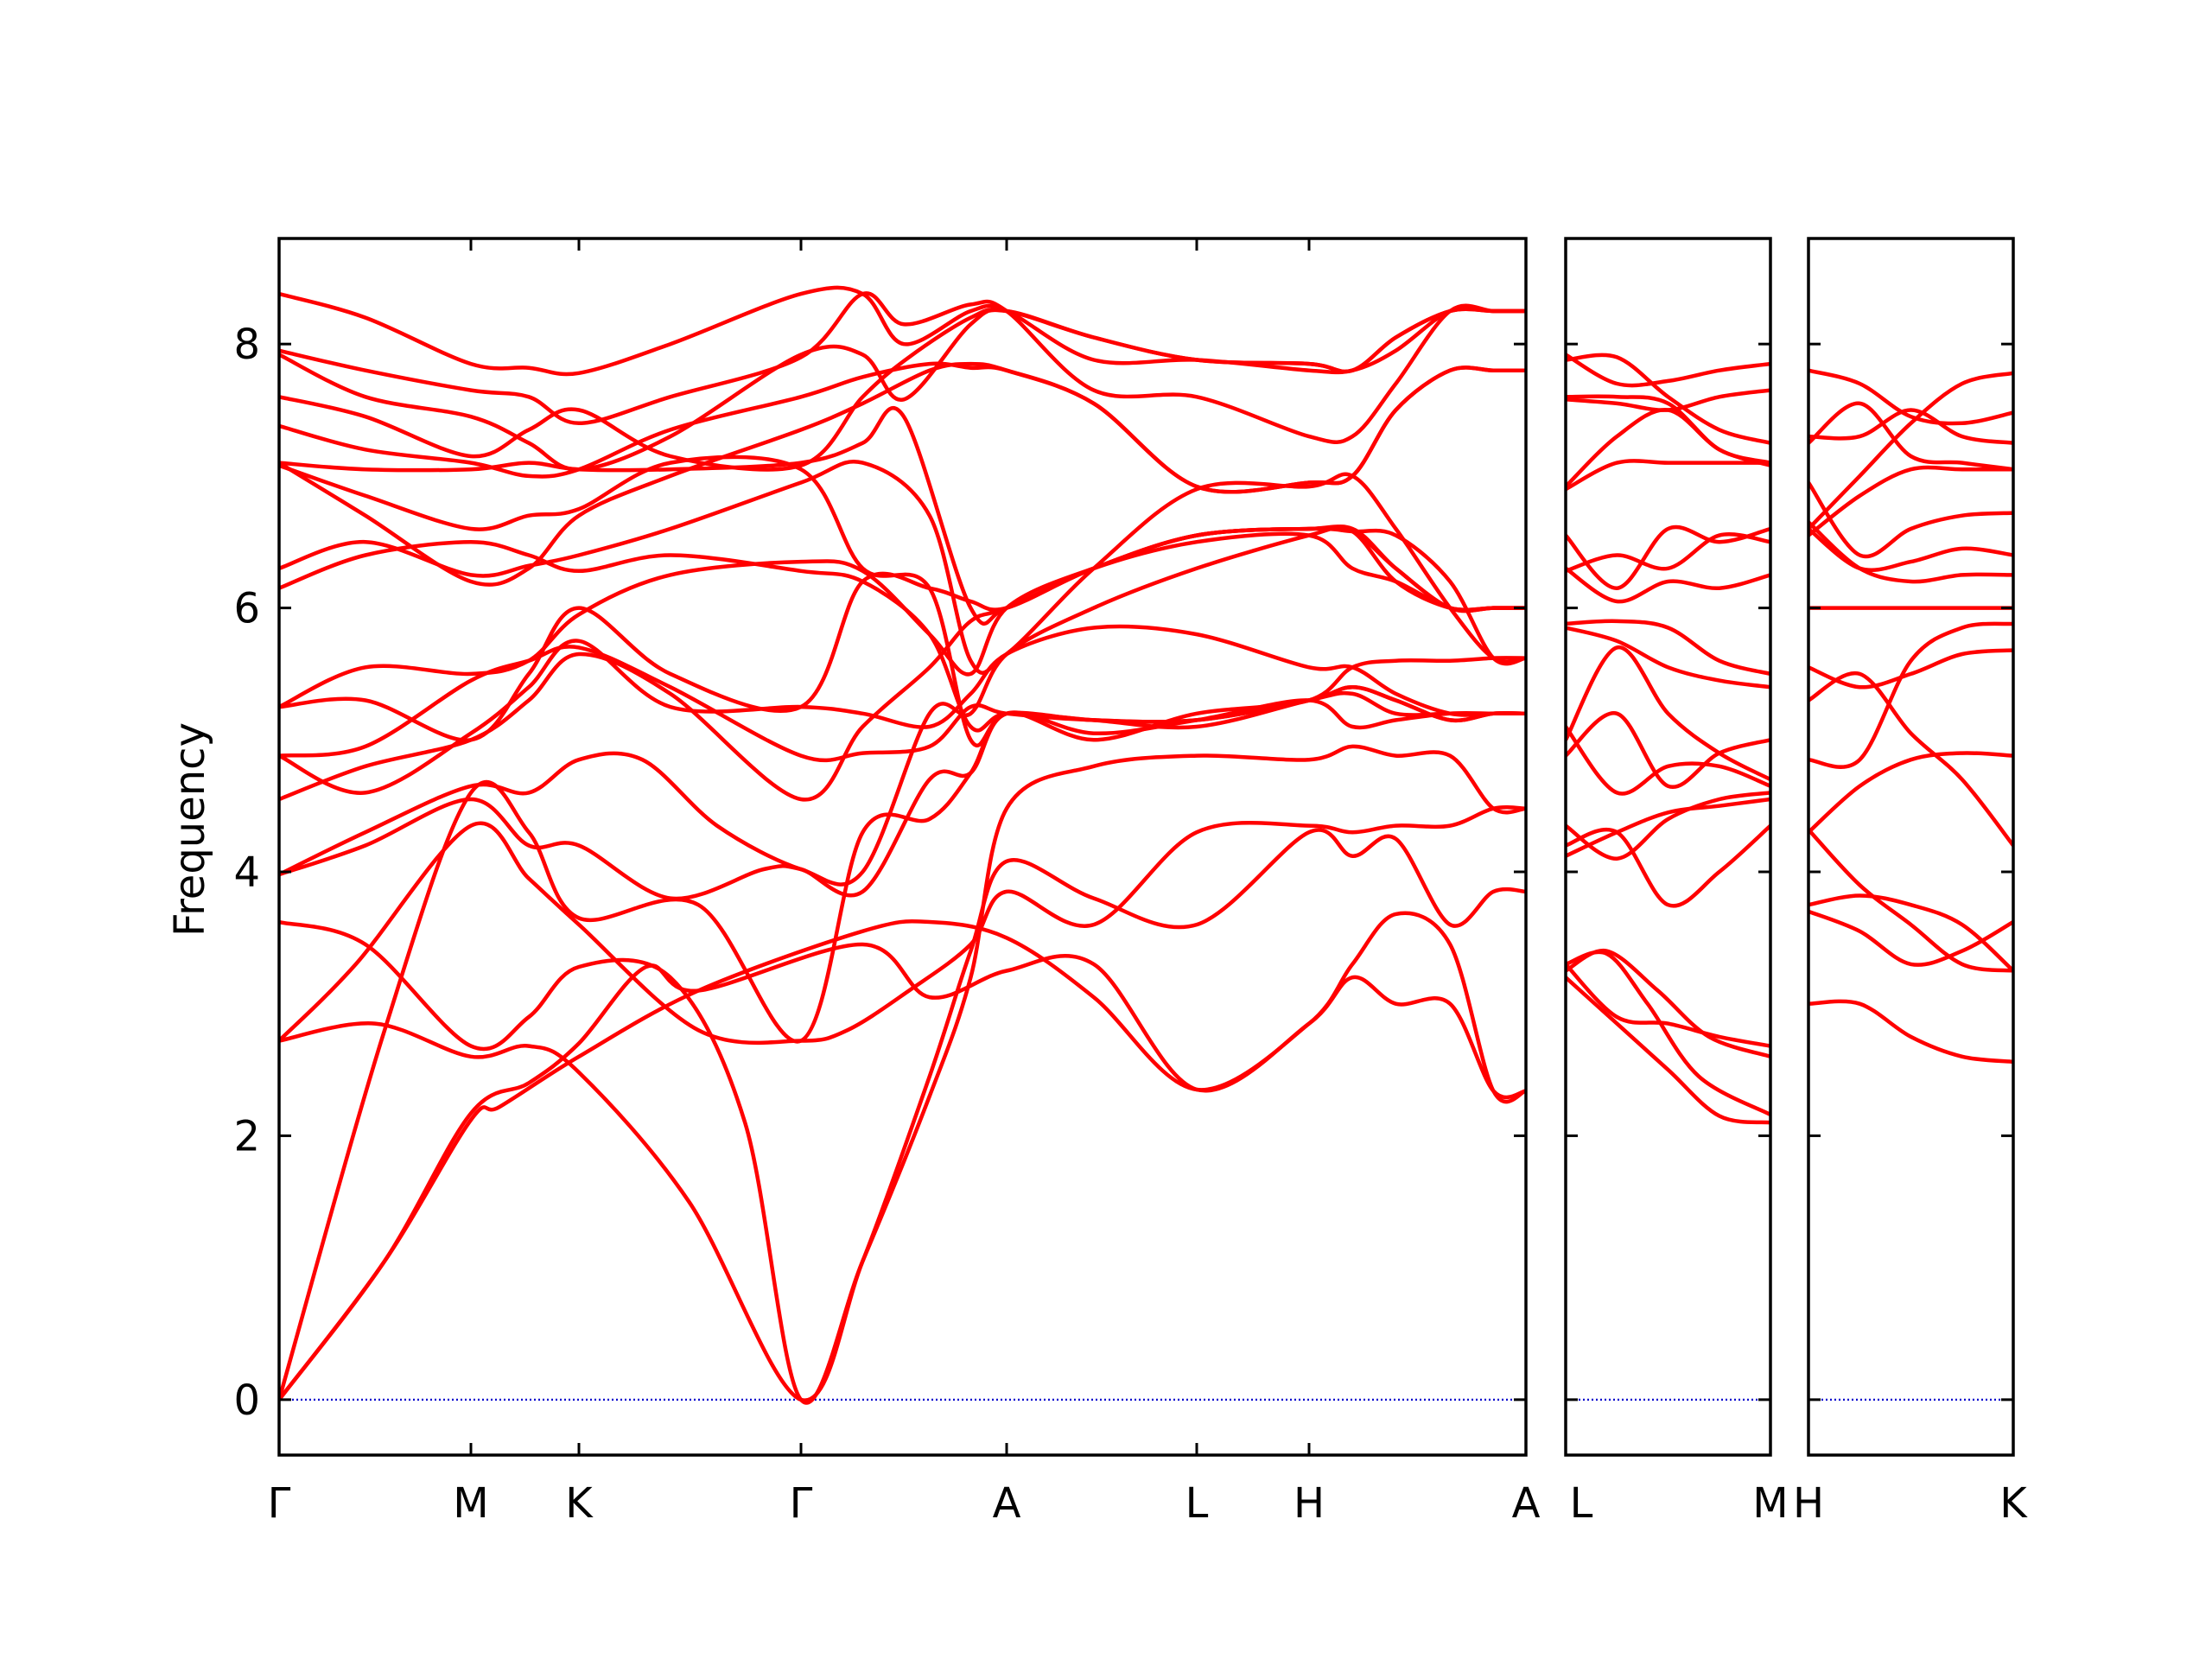 Image resolution: width=2212 pixels, height=1659 pixels. What do you see at coordinates (246, 873) in the screenshot?
I see `y-tick-label: 4` at bounding box center [246, 873].